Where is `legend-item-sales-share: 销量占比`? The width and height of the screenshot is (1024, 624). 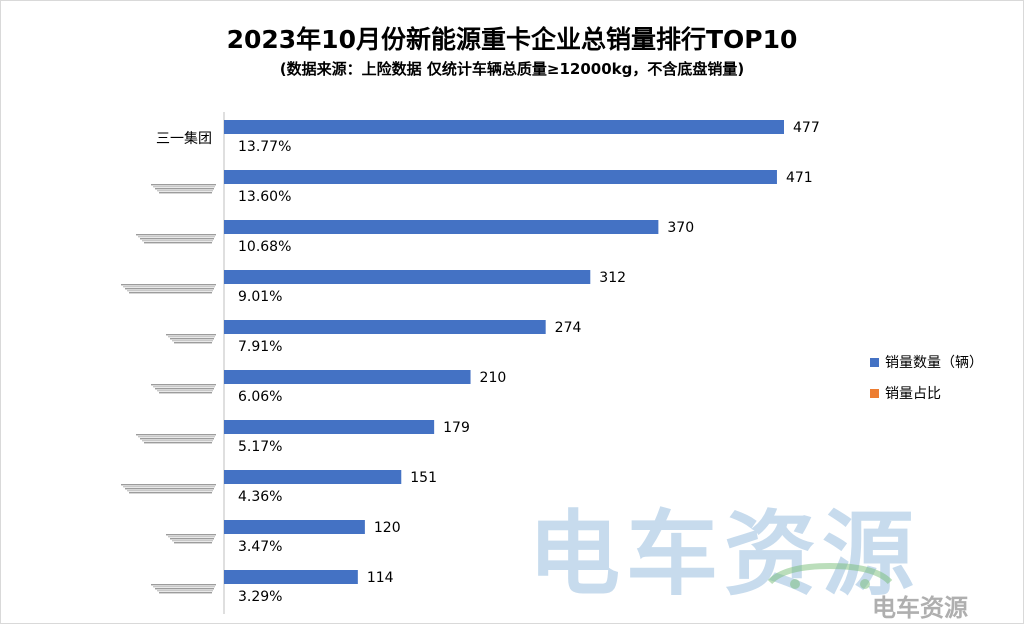 legend-item-sales-share: 销量占比 is located at coordinates (905, 393).